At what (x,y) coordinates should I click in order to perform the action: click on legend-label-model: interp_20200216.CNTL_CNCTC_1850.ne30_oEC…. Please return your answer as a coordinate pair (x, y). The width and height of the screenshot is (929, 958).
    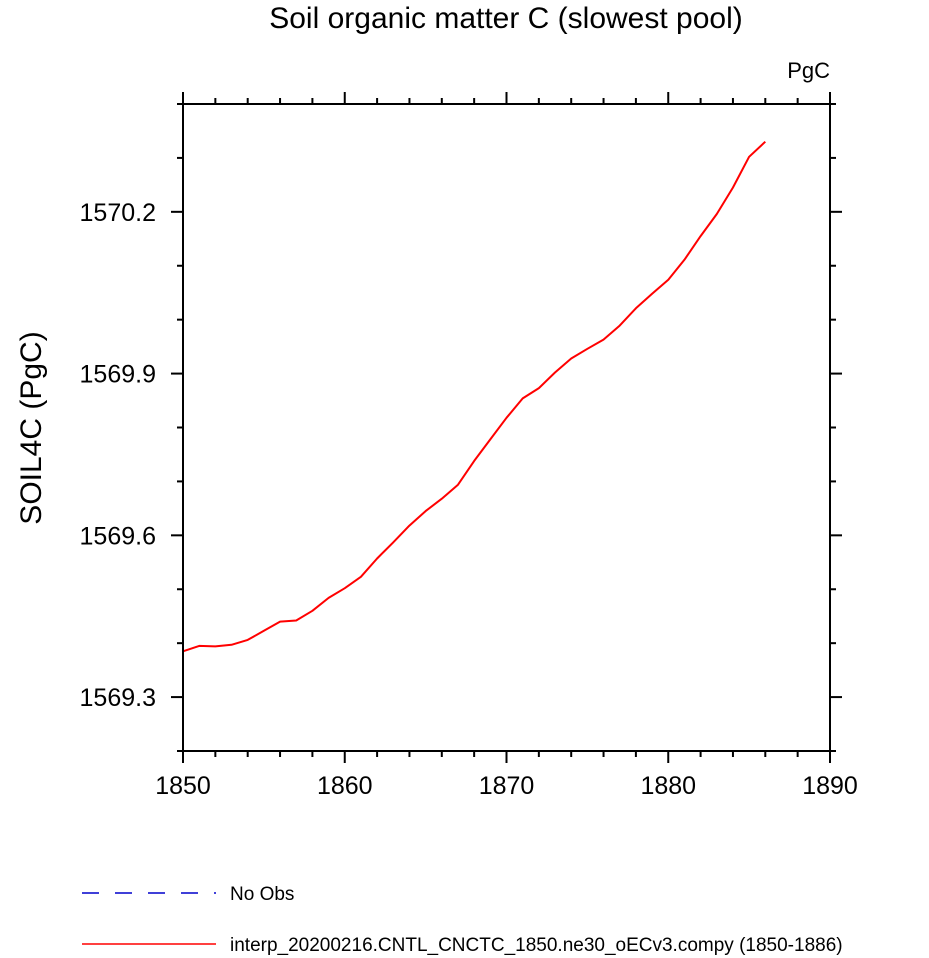
    Looking at the image, I should click on (536, 945).